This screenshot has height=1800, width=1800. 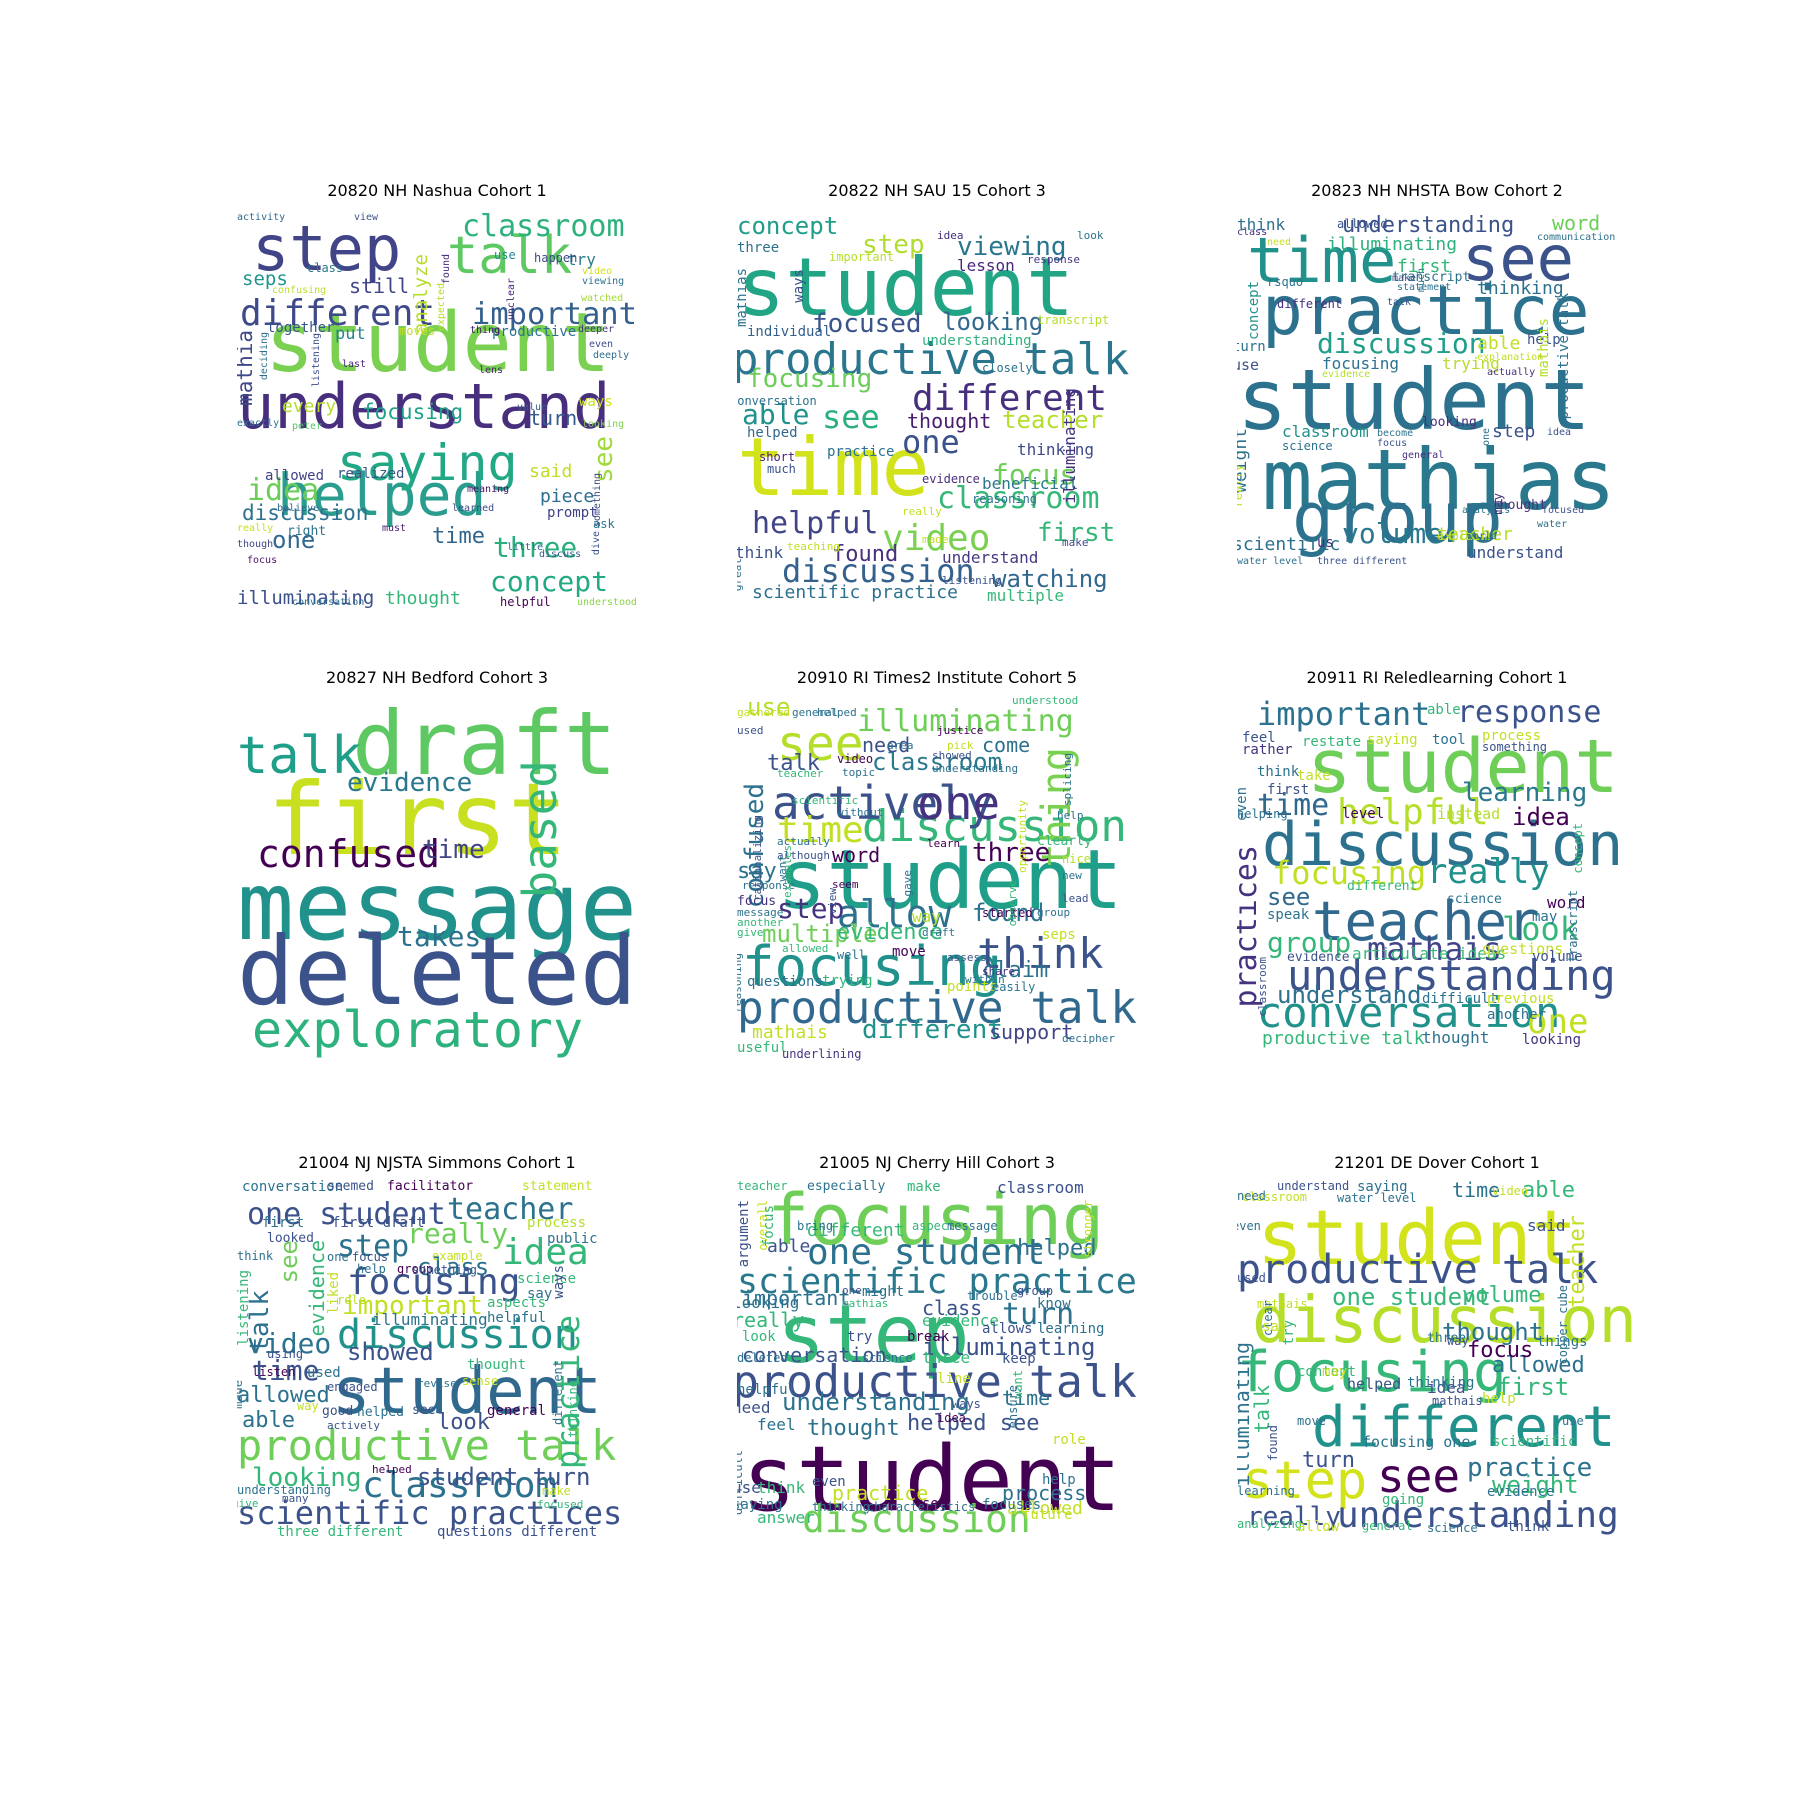 What do you see at coordinates (967, 957) in the screenshot?
I see `word-assess: assess` at bounding box center [967, 957].